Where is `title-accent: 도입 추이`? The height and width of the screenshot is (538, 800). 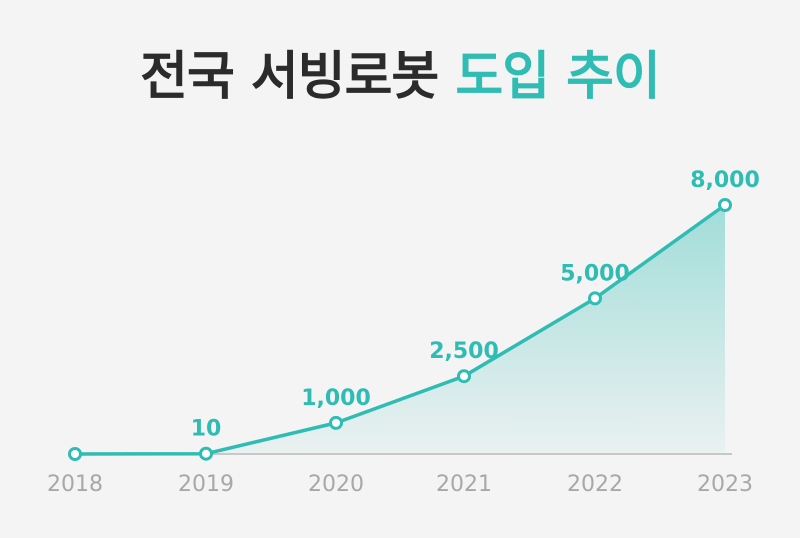 title-accent: 도입 추이 is located at coordinates (557, 77).